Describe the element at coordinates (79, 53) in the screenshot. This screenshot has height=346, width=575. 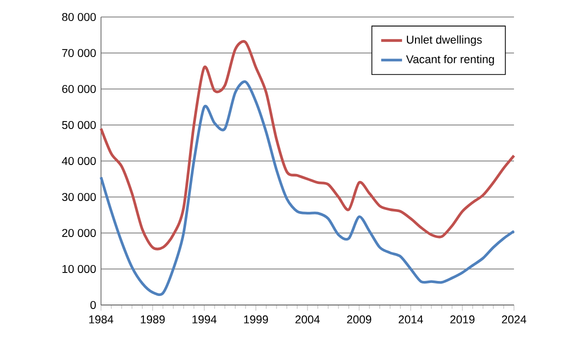
I see `y-tick-label: 70 000` at that location.